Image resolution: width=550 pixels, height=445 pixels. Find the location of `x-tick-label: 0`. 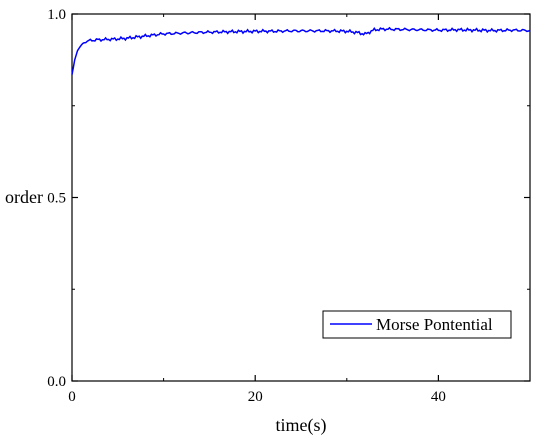

x-tick-label: 0 is located at coordinates (72, 397).